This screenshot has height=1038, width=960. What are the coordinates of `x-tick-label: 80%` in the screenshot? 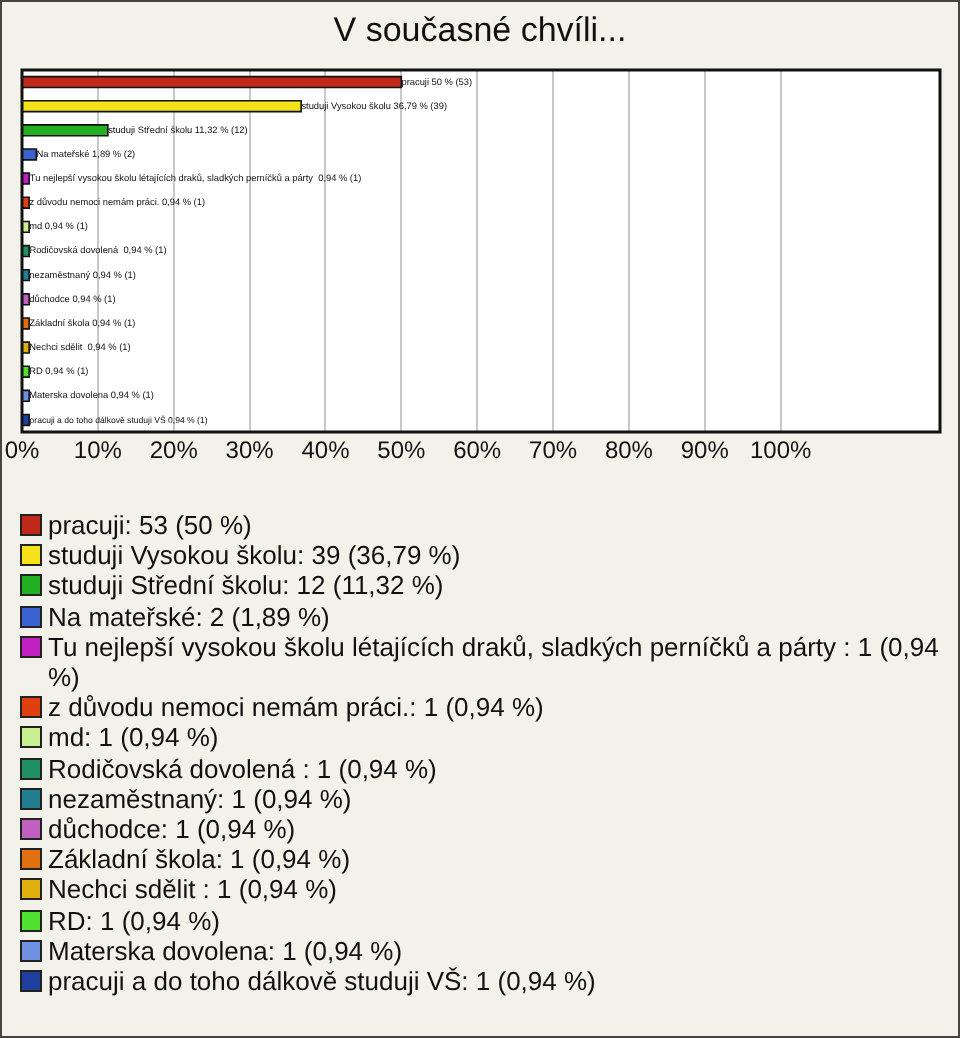 It's located at (629, 450).